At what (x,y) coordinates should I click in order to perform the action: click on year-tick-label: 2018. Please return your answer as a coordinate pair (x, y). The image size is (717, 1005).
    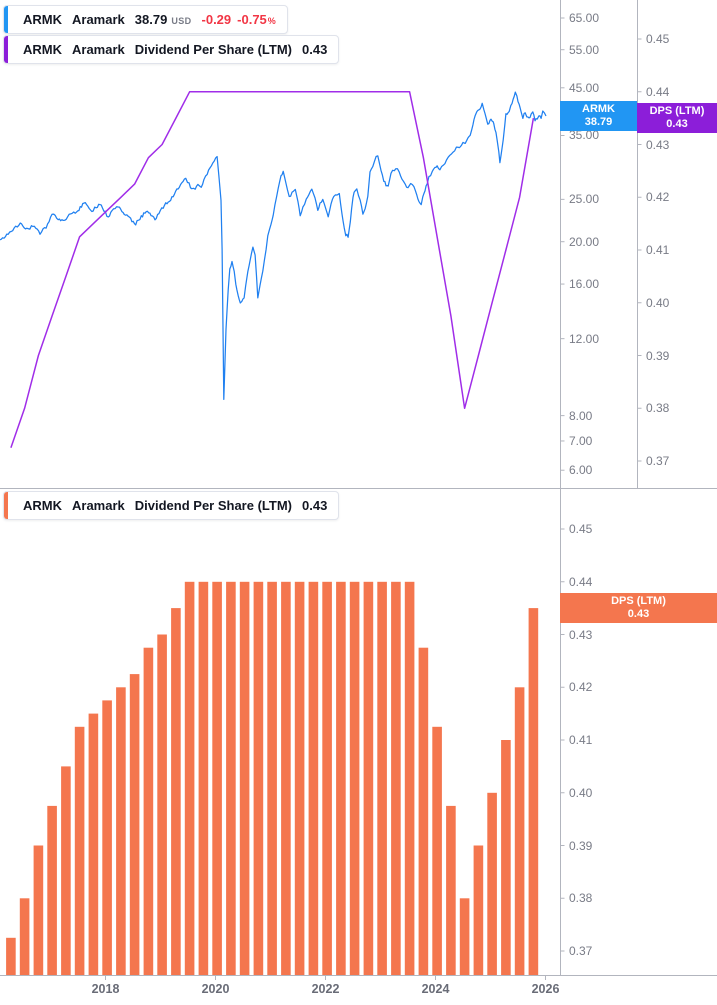
    Looking at the image, I should click on (105, 989).